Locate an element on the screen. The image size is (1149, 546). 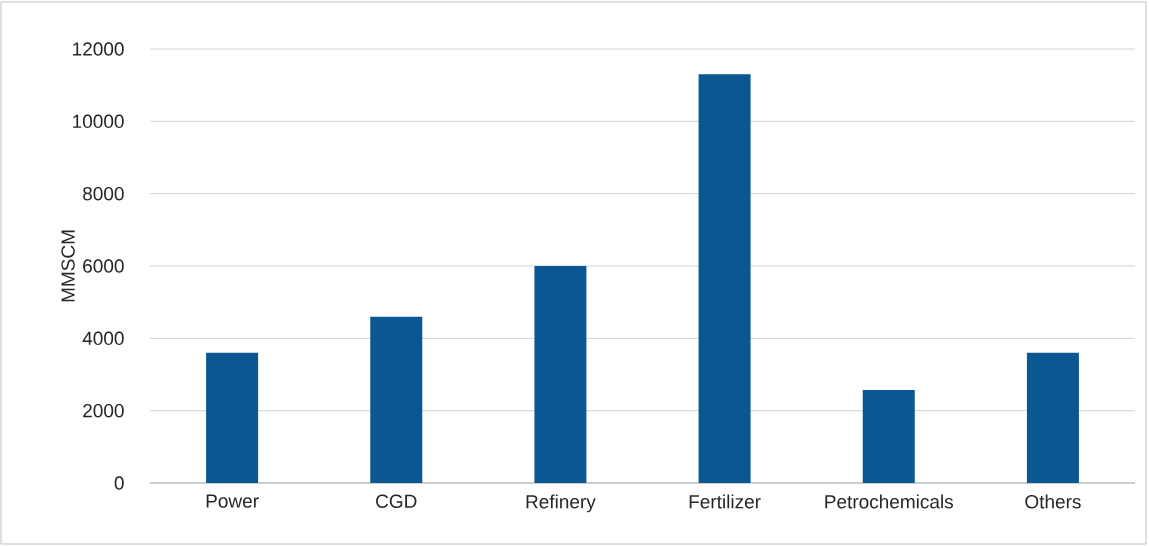
y-tick-label: 12000 is located at coordinates (98, 49).